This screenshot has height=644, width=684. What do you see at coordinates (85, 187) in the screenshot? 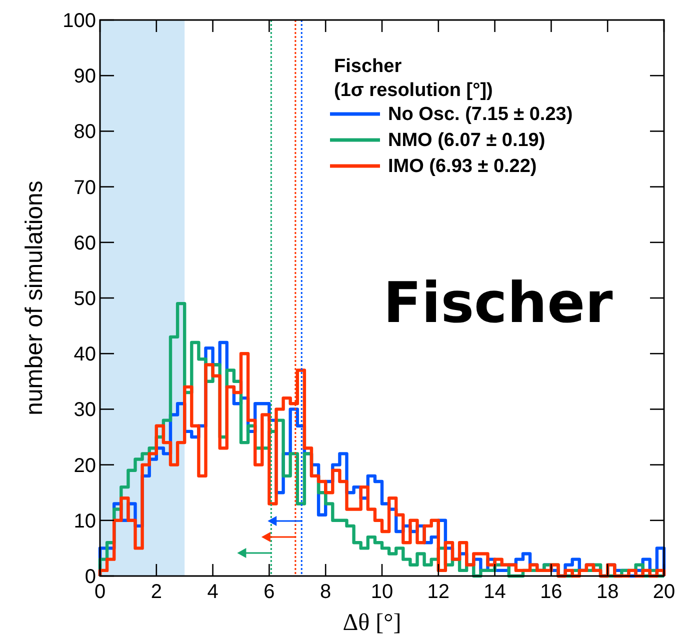
I see `y-tick-label: 70` at bounding box center [85, 187].